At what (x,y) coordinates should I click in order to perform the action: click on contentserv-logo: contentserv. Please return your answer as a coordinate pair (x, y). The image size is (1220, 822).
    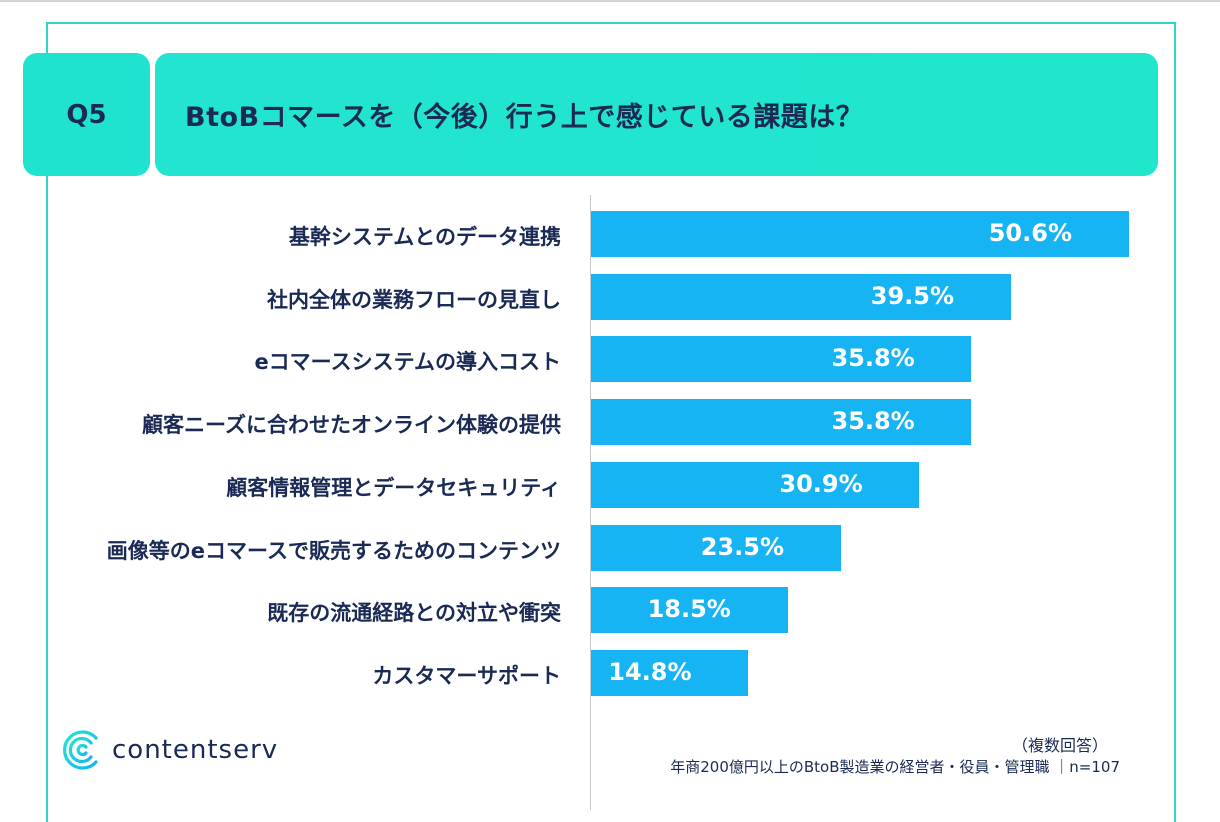
    Looking at the image, I should click on (169, 750).